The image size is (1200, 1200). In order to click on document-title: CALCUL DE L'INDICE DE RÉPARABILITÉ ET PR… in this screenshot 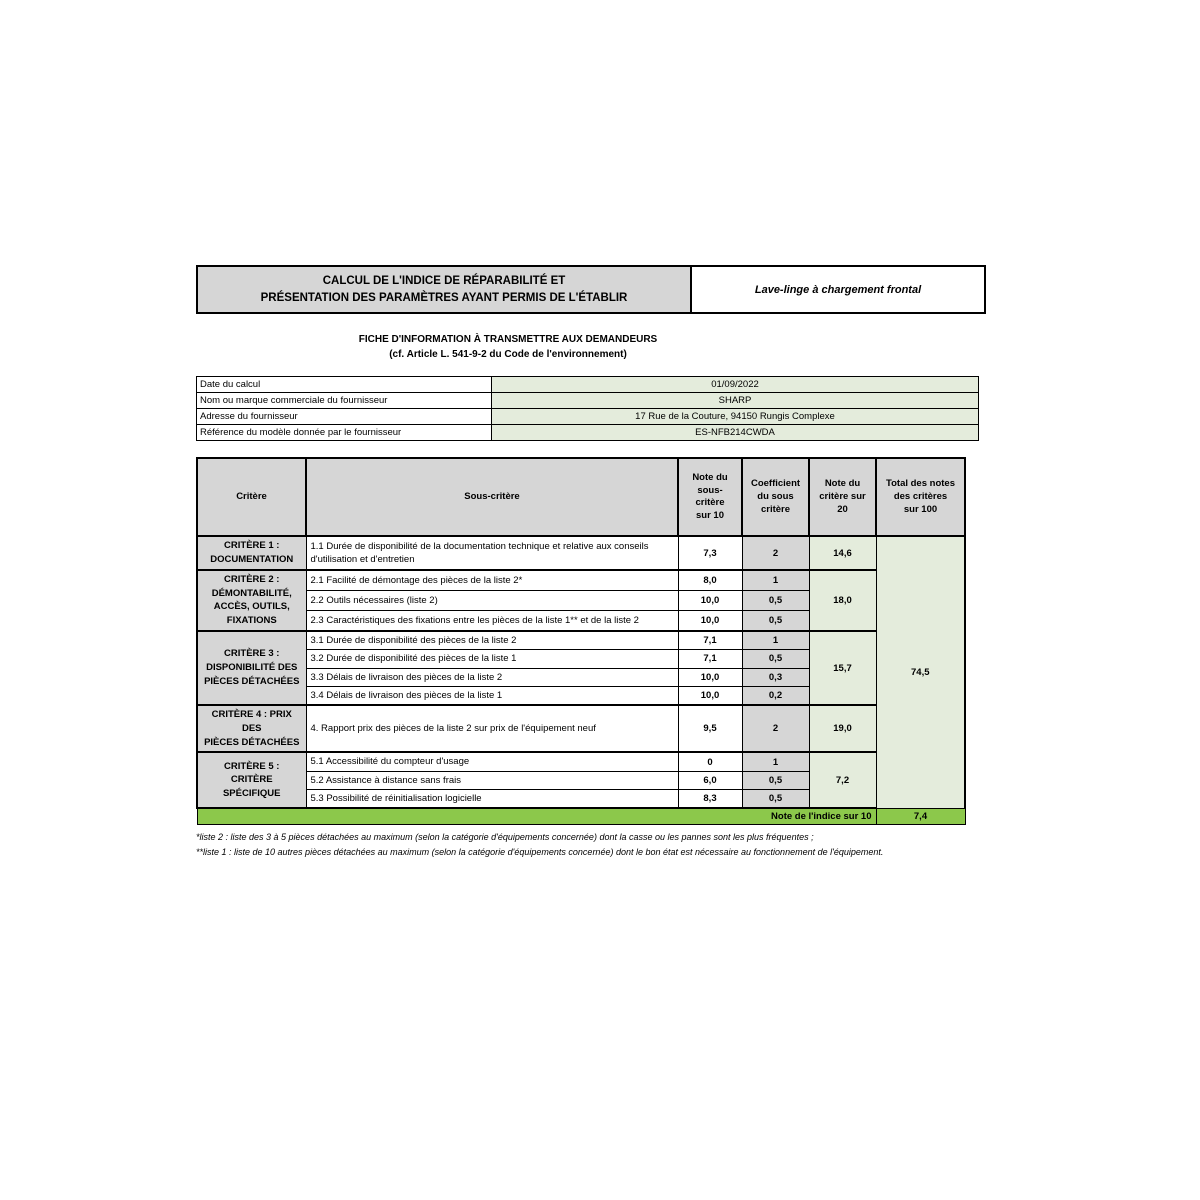, I will do `click(444, 289)`.